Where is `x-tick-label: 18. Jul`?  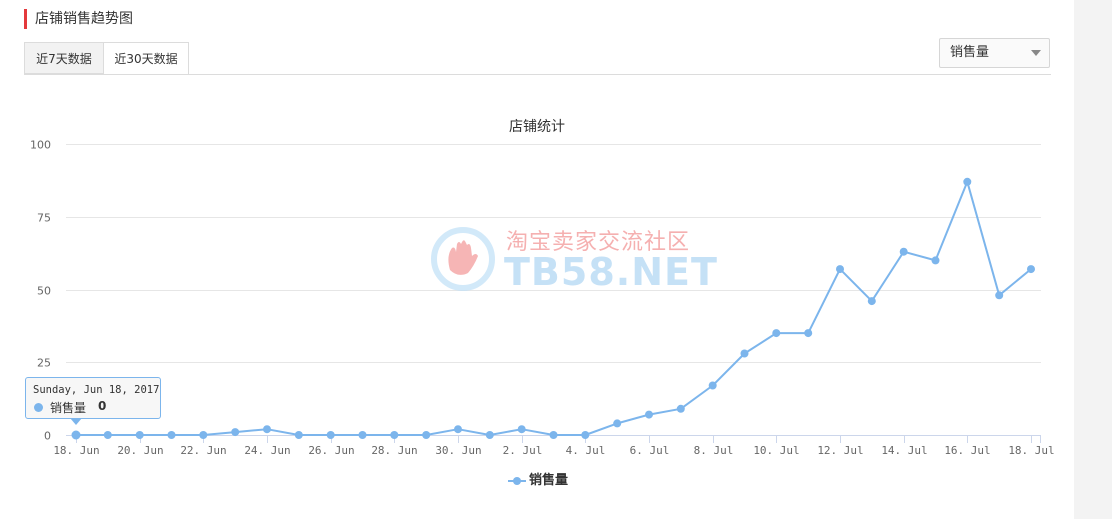
x-tick-label: 18. Jul is located at coordinates (1031, 450).